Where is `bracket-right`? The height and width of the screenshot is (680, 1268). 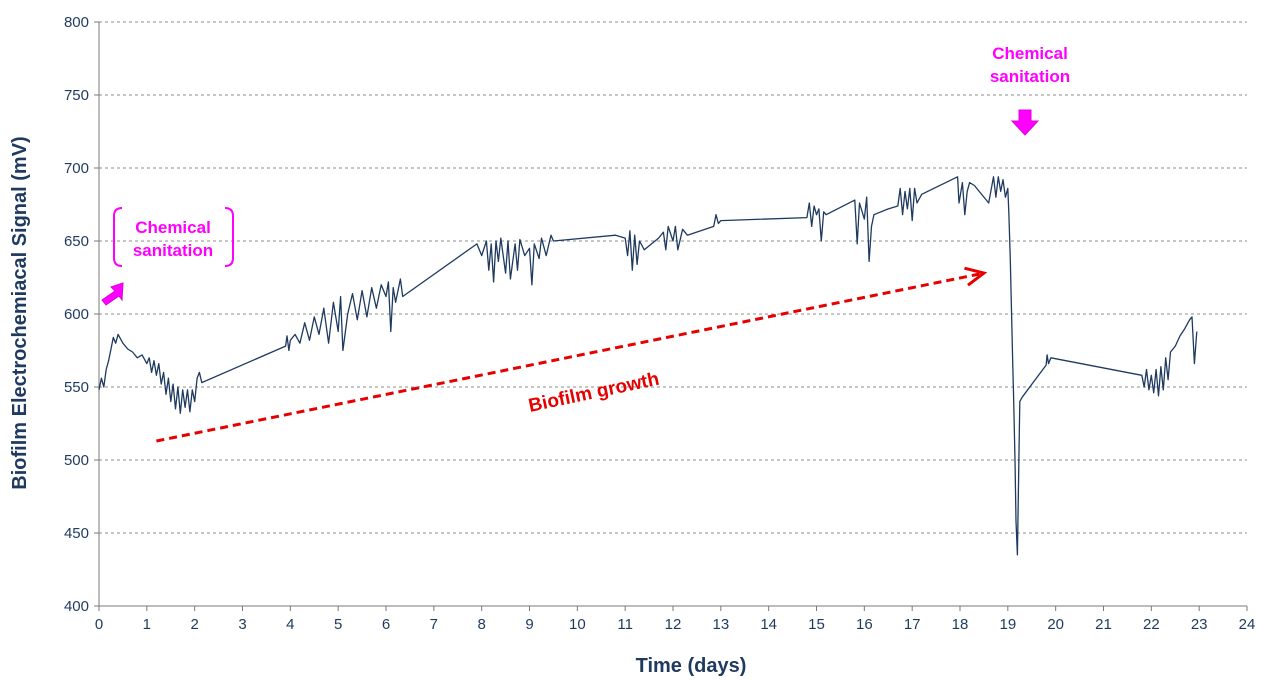
bracket-right is located at coordinates (229, 237).